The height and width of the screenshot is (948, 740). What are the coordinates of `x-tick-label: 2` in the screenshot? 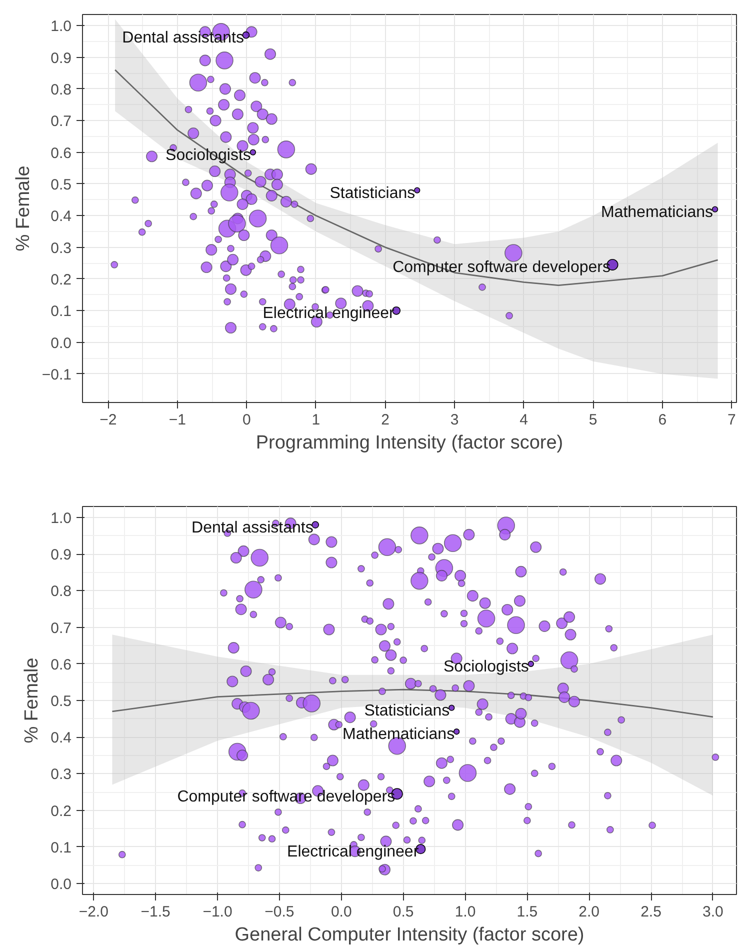 It's located at (385, 420).